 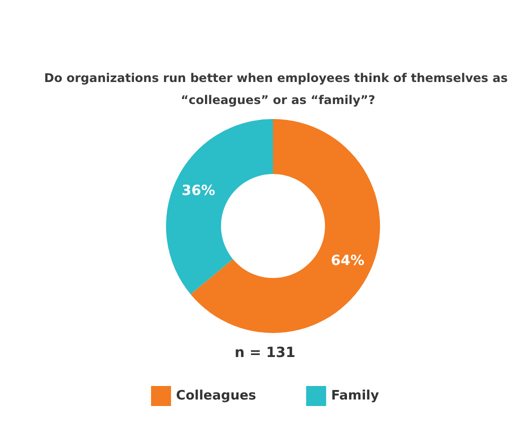 I want to click on legend-label: Colleagues, so click(x=216, y=396).